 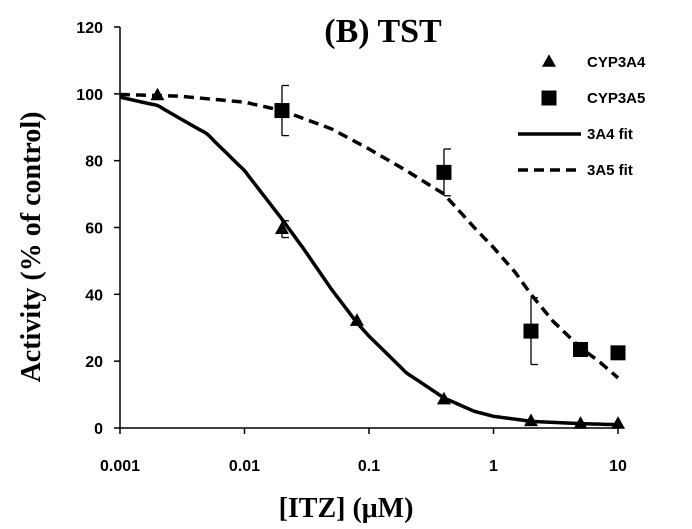 What do you see at coordinates (244, 466) in the screenshot?
I see `x-tick-label: 0.01` at bounding box center [244, 466].